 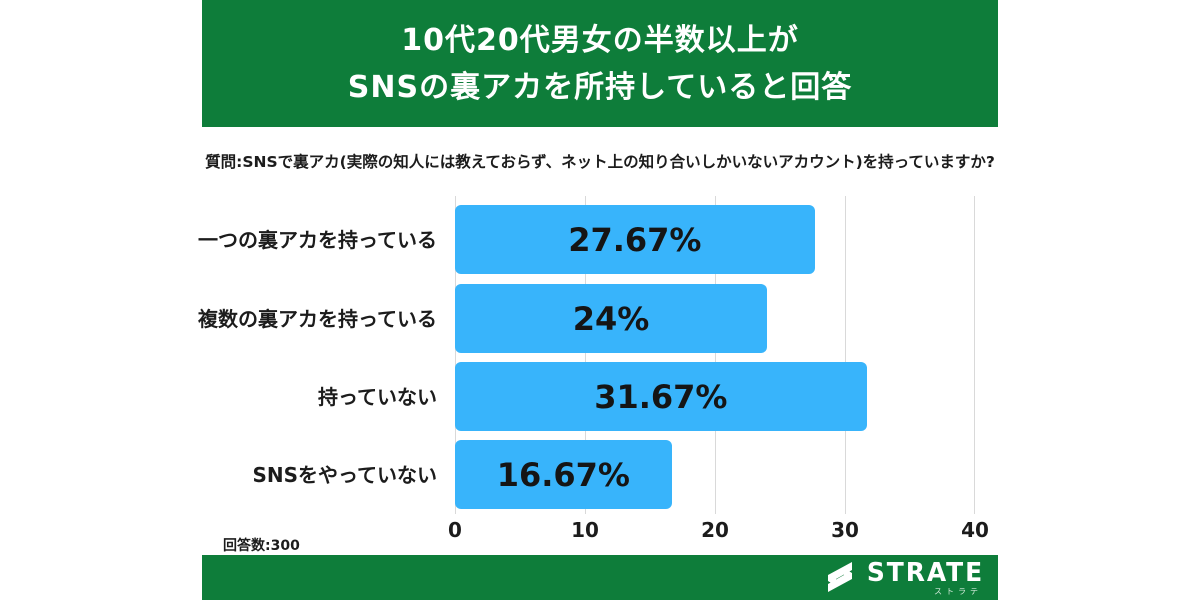 I want to click on category-label-none: 持っていない, so click(x=377, y=397).